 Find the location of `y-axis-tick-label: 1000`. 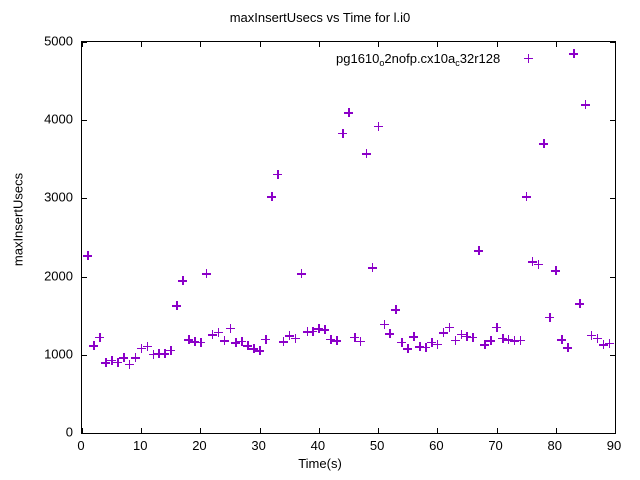

y-axis-tick-label: 1000 is located at coordinates (58, 354).